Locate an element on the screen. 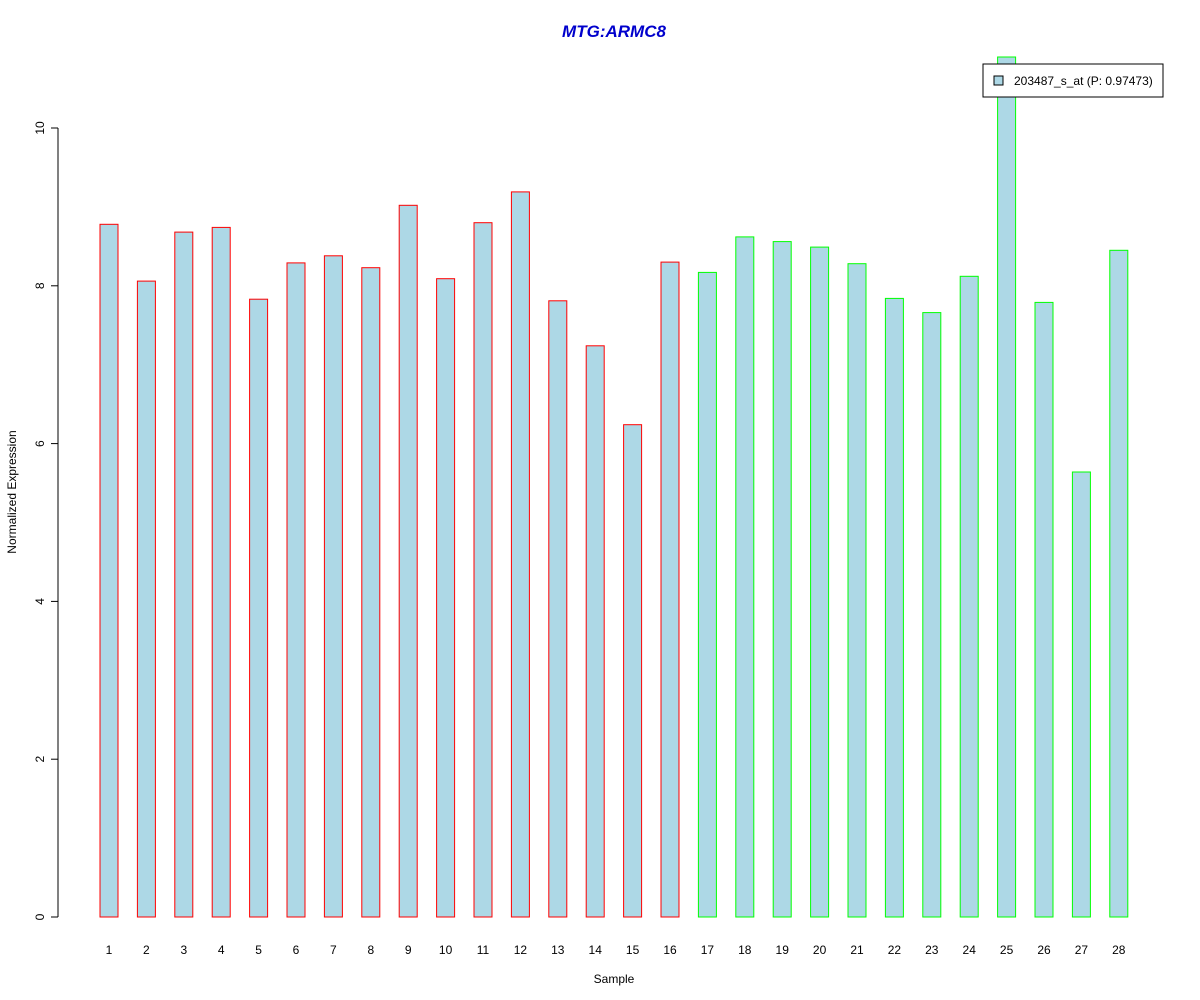 The height and width of the screenshot is (1000, 1200). x-tick-label: 1 is located at coordinates (109, 950).